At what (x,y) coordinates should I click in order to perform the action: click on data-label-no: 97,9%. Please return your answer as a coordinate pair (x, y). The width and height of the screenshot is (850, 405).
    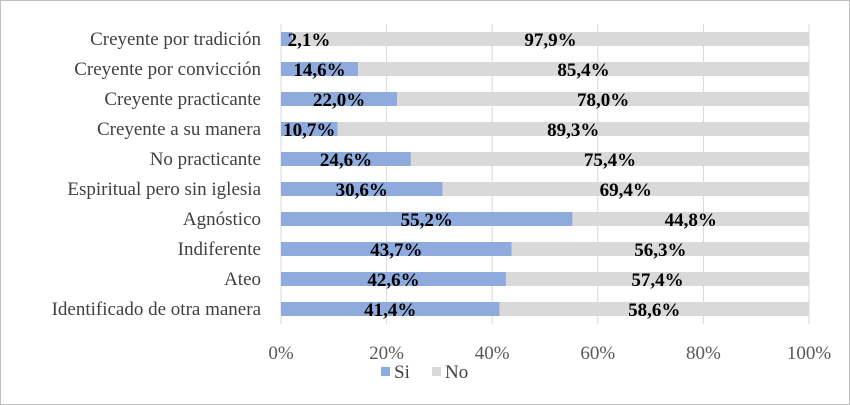
    Looking at the image, I should click on (550, 40).